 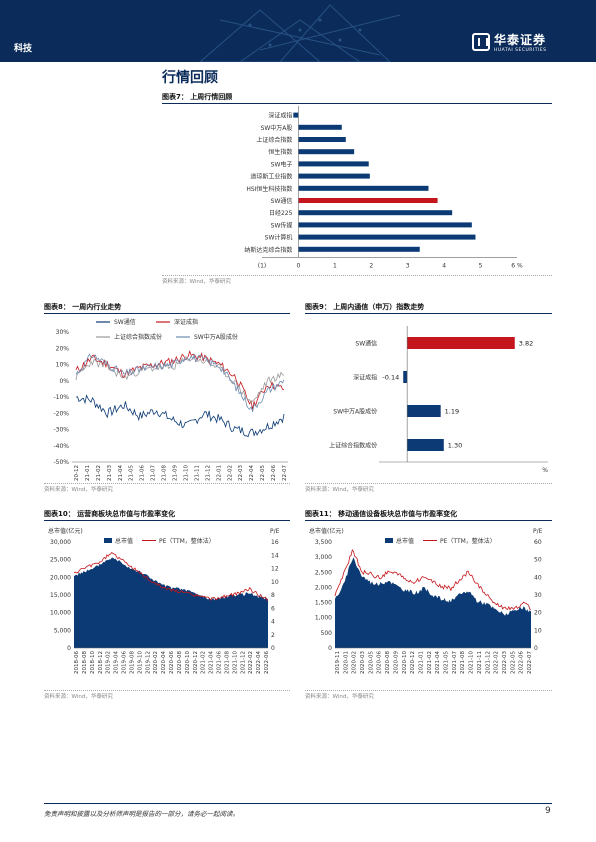 I want to click on fig10-x-tick: 2019-02, so click(x=109, y=662).